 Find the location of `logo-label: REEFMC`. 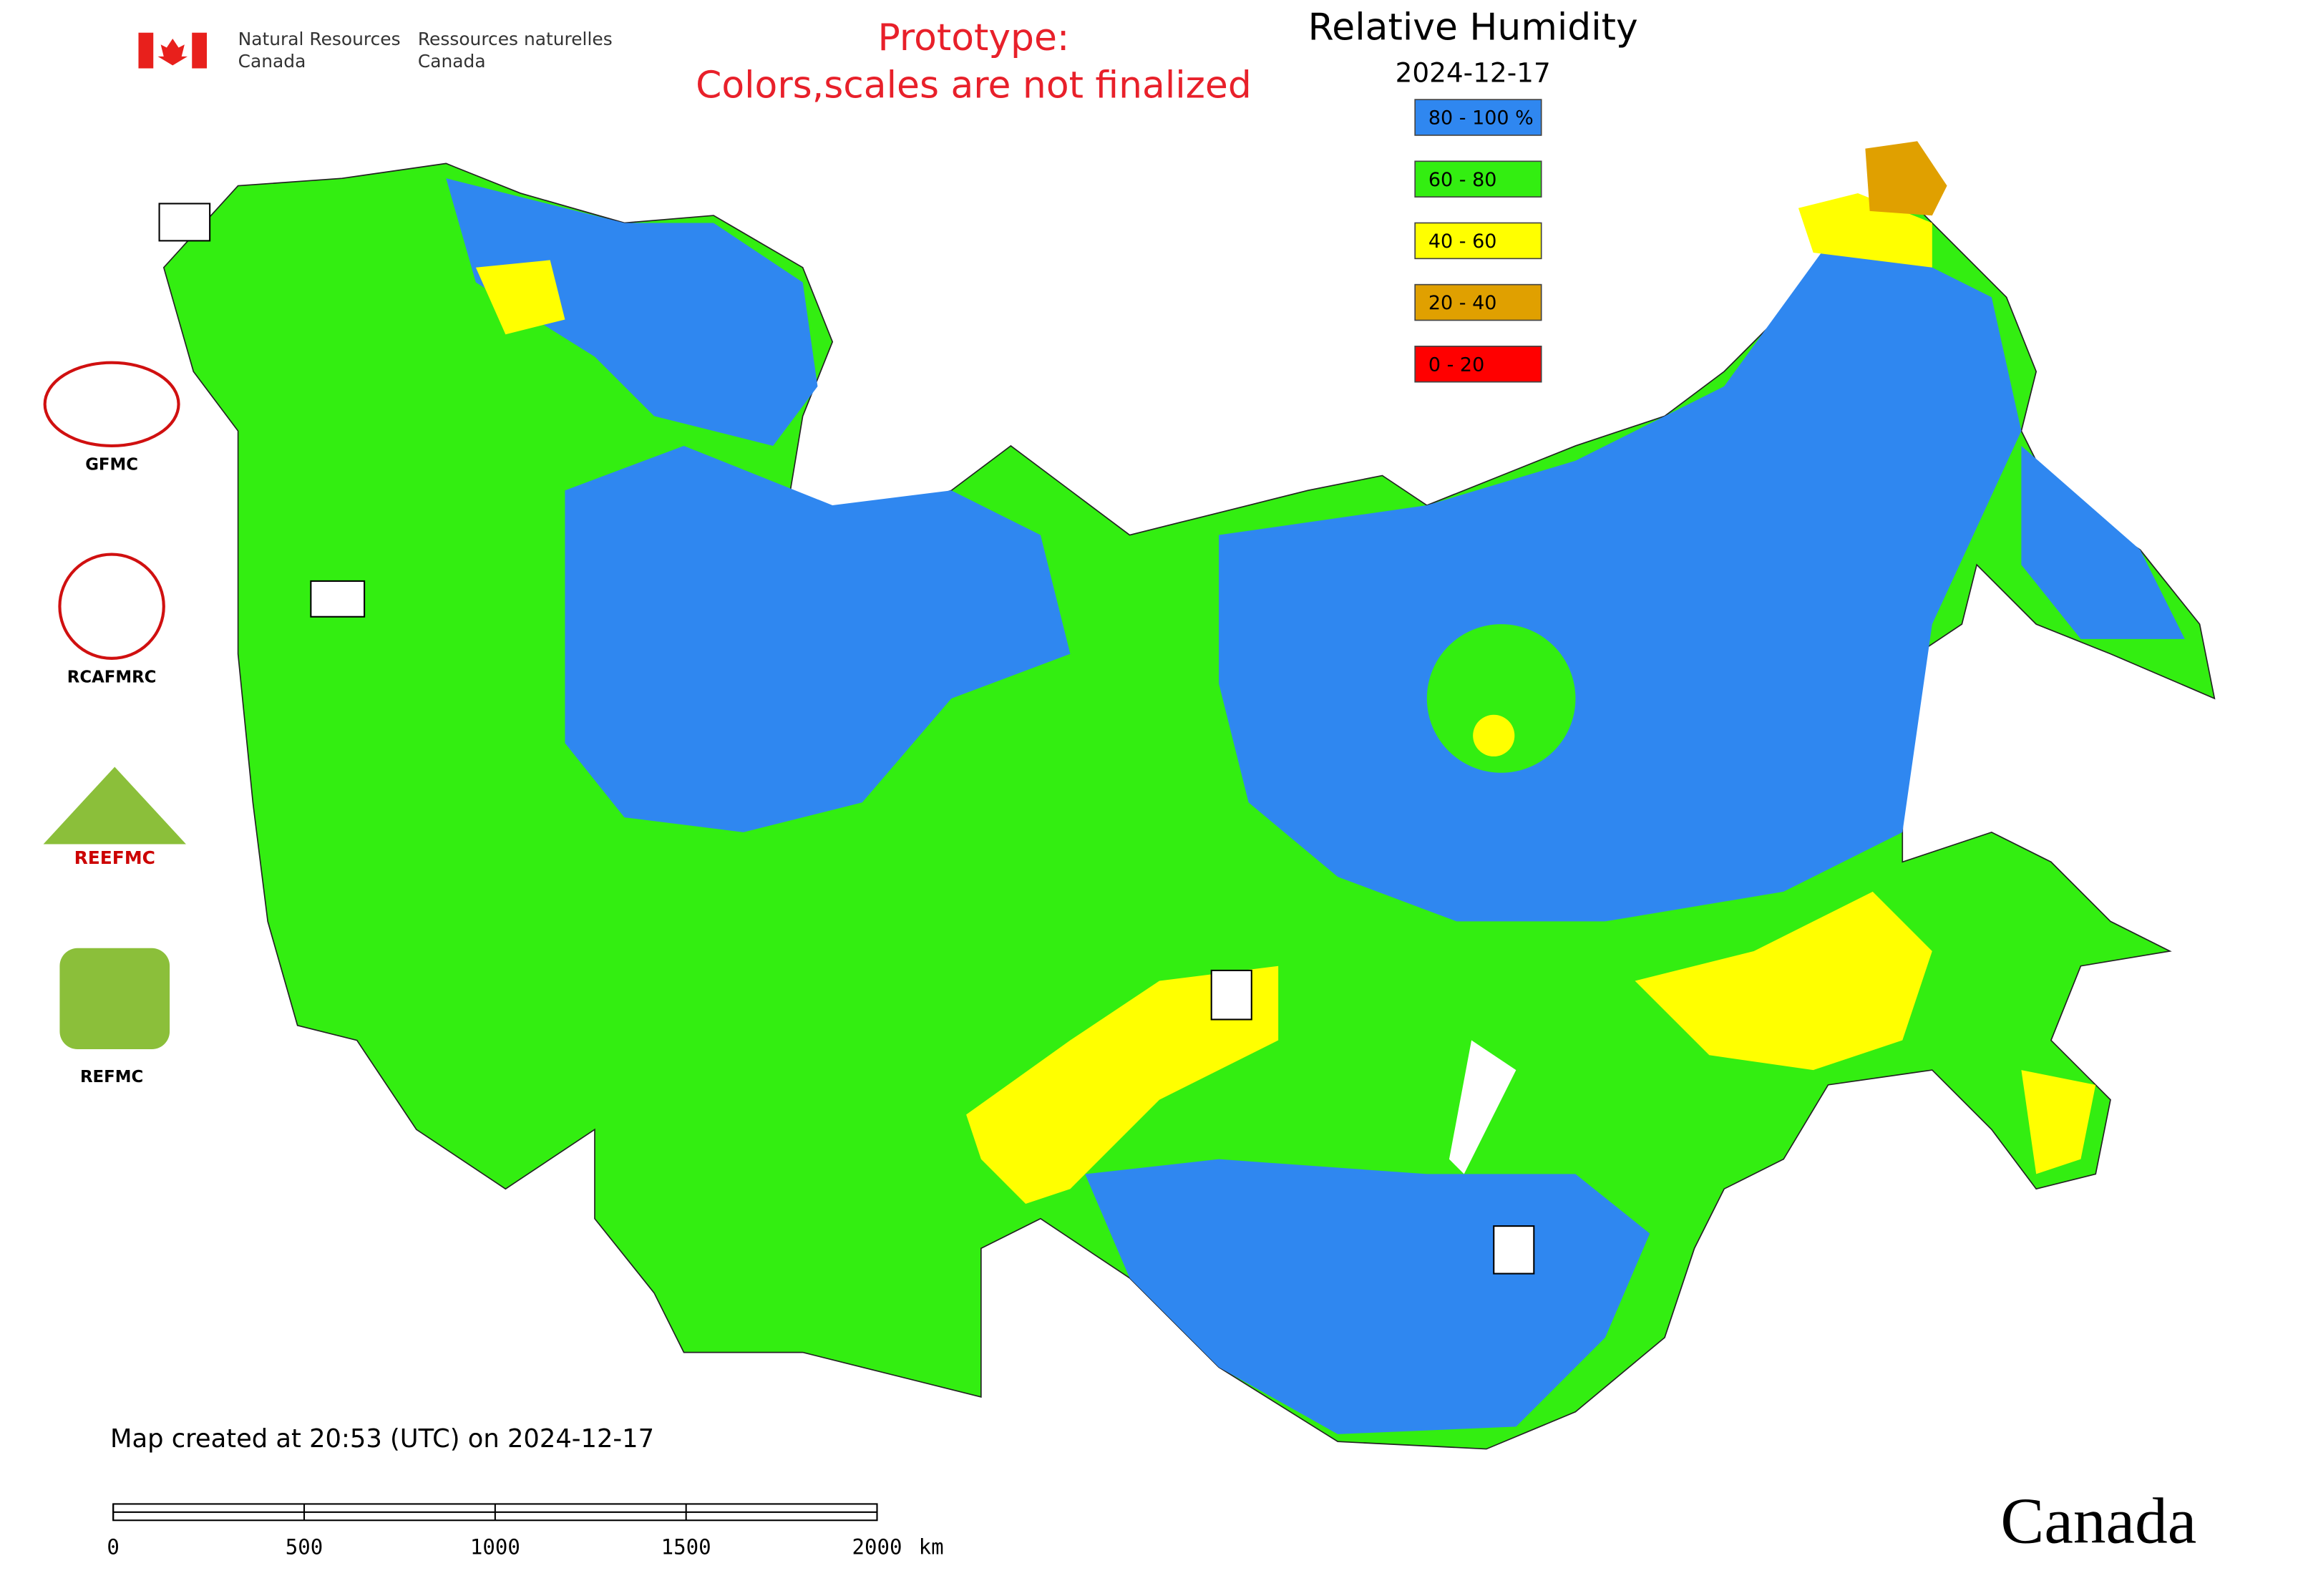

logo-label: REEFMC is located at coordinates (115, 857).